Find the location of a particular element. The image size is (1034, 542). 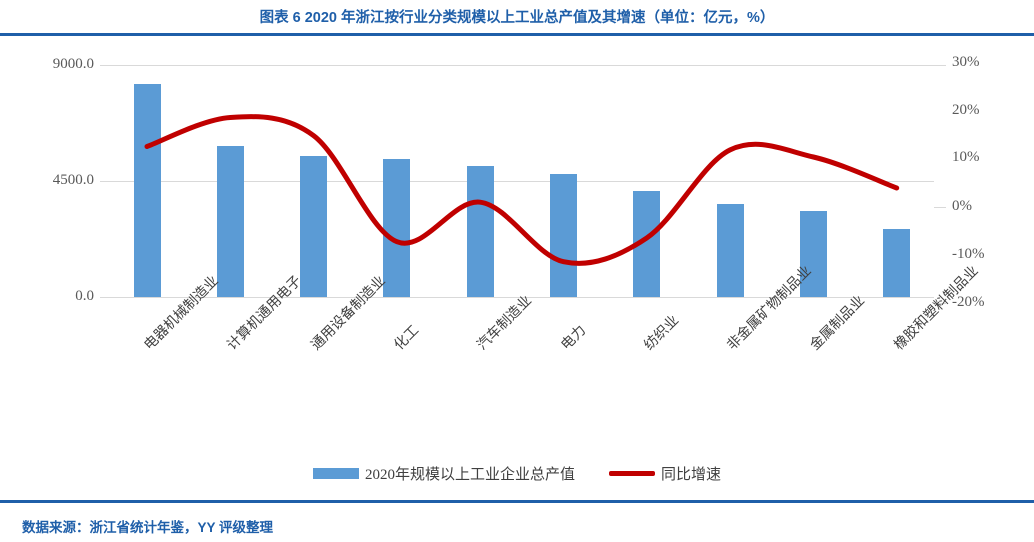

page-title: 图表 6 2020 年浙江按行业分类规模以上工业总产值及其增速（单位：亿元，%） is located at coordinates (517, 18).